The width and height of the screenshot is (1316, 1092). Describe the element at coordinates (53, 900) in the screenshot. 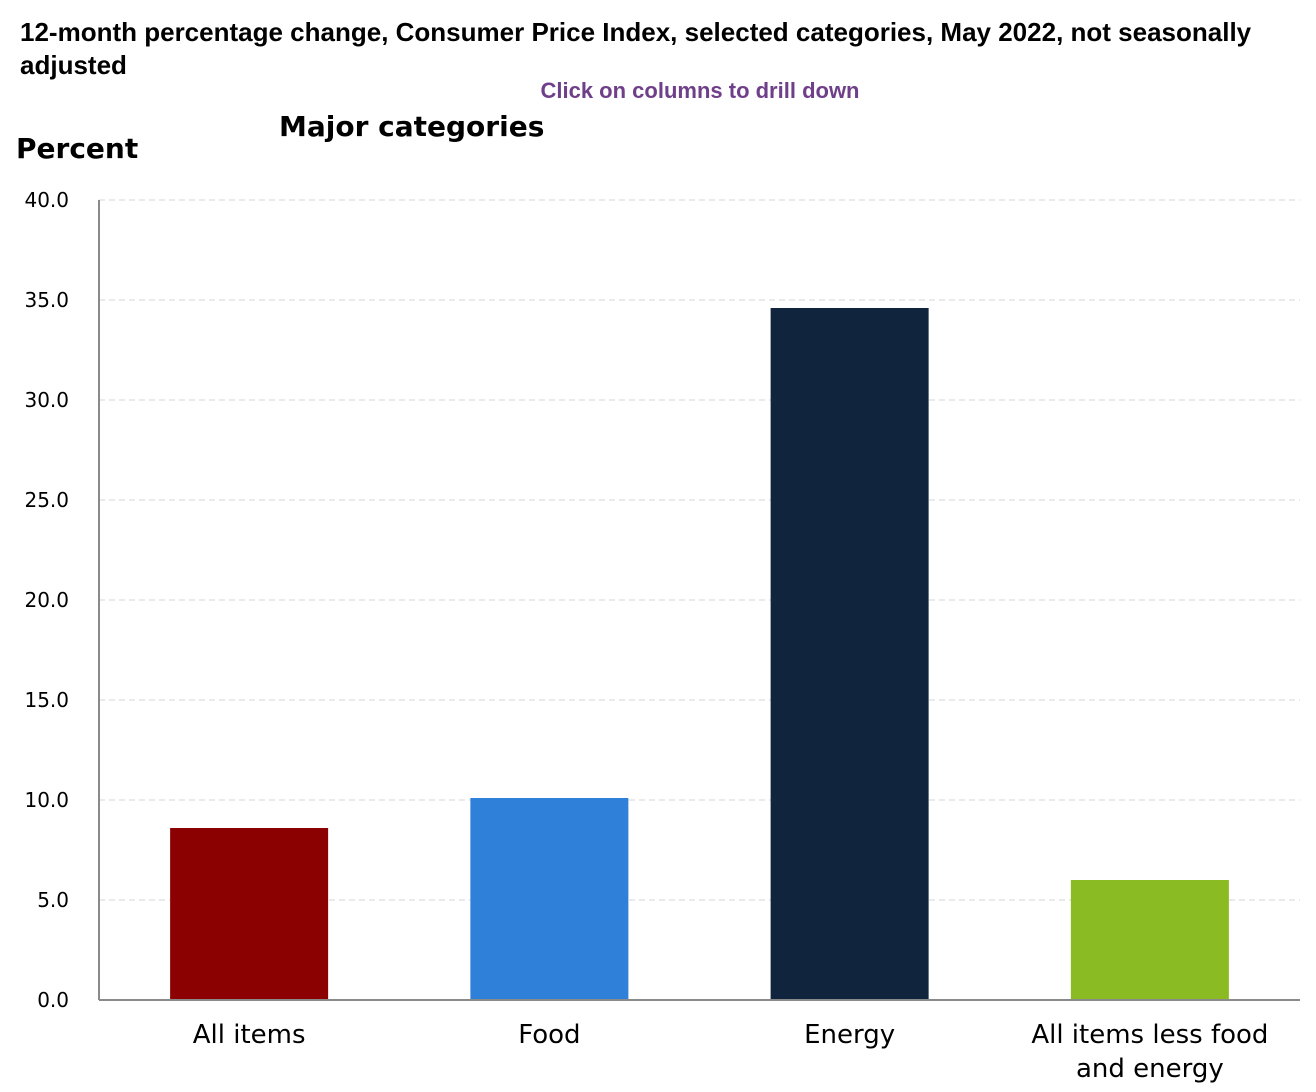

I see `y-tick-label: 5.0` at that location.